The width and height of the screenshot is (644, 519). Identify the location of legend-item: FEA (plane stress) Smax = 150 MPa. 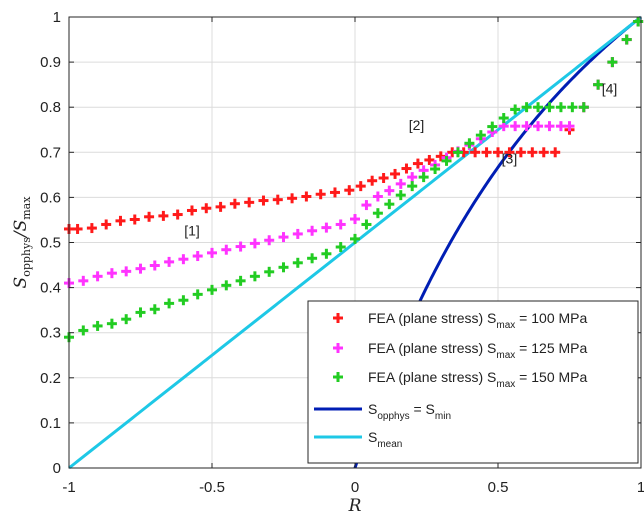
(460, 379).